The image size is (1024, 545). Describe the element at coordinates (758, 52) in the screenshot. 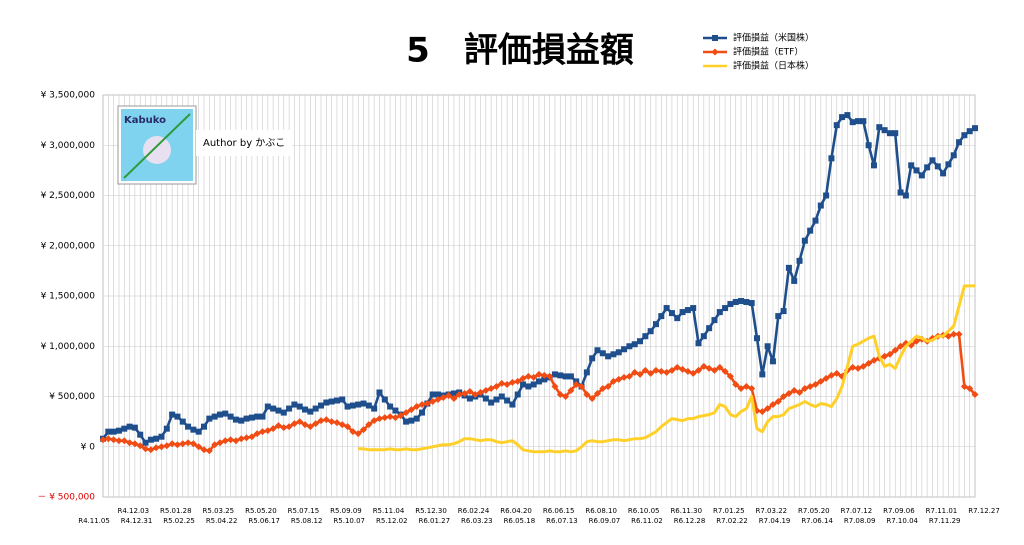

I see `legend: 評価損益（米国株） 評価損益（ETF） 評価損益（日本株）` at that location.